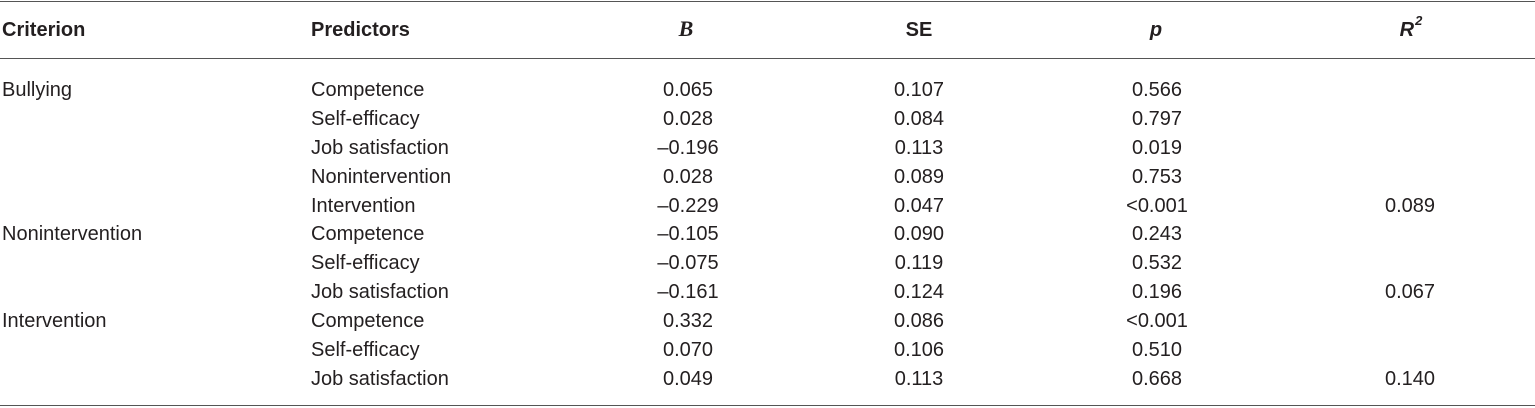 The image size is (1535, 408). I want to click on cell-b: –0.161, so click(688, 292).